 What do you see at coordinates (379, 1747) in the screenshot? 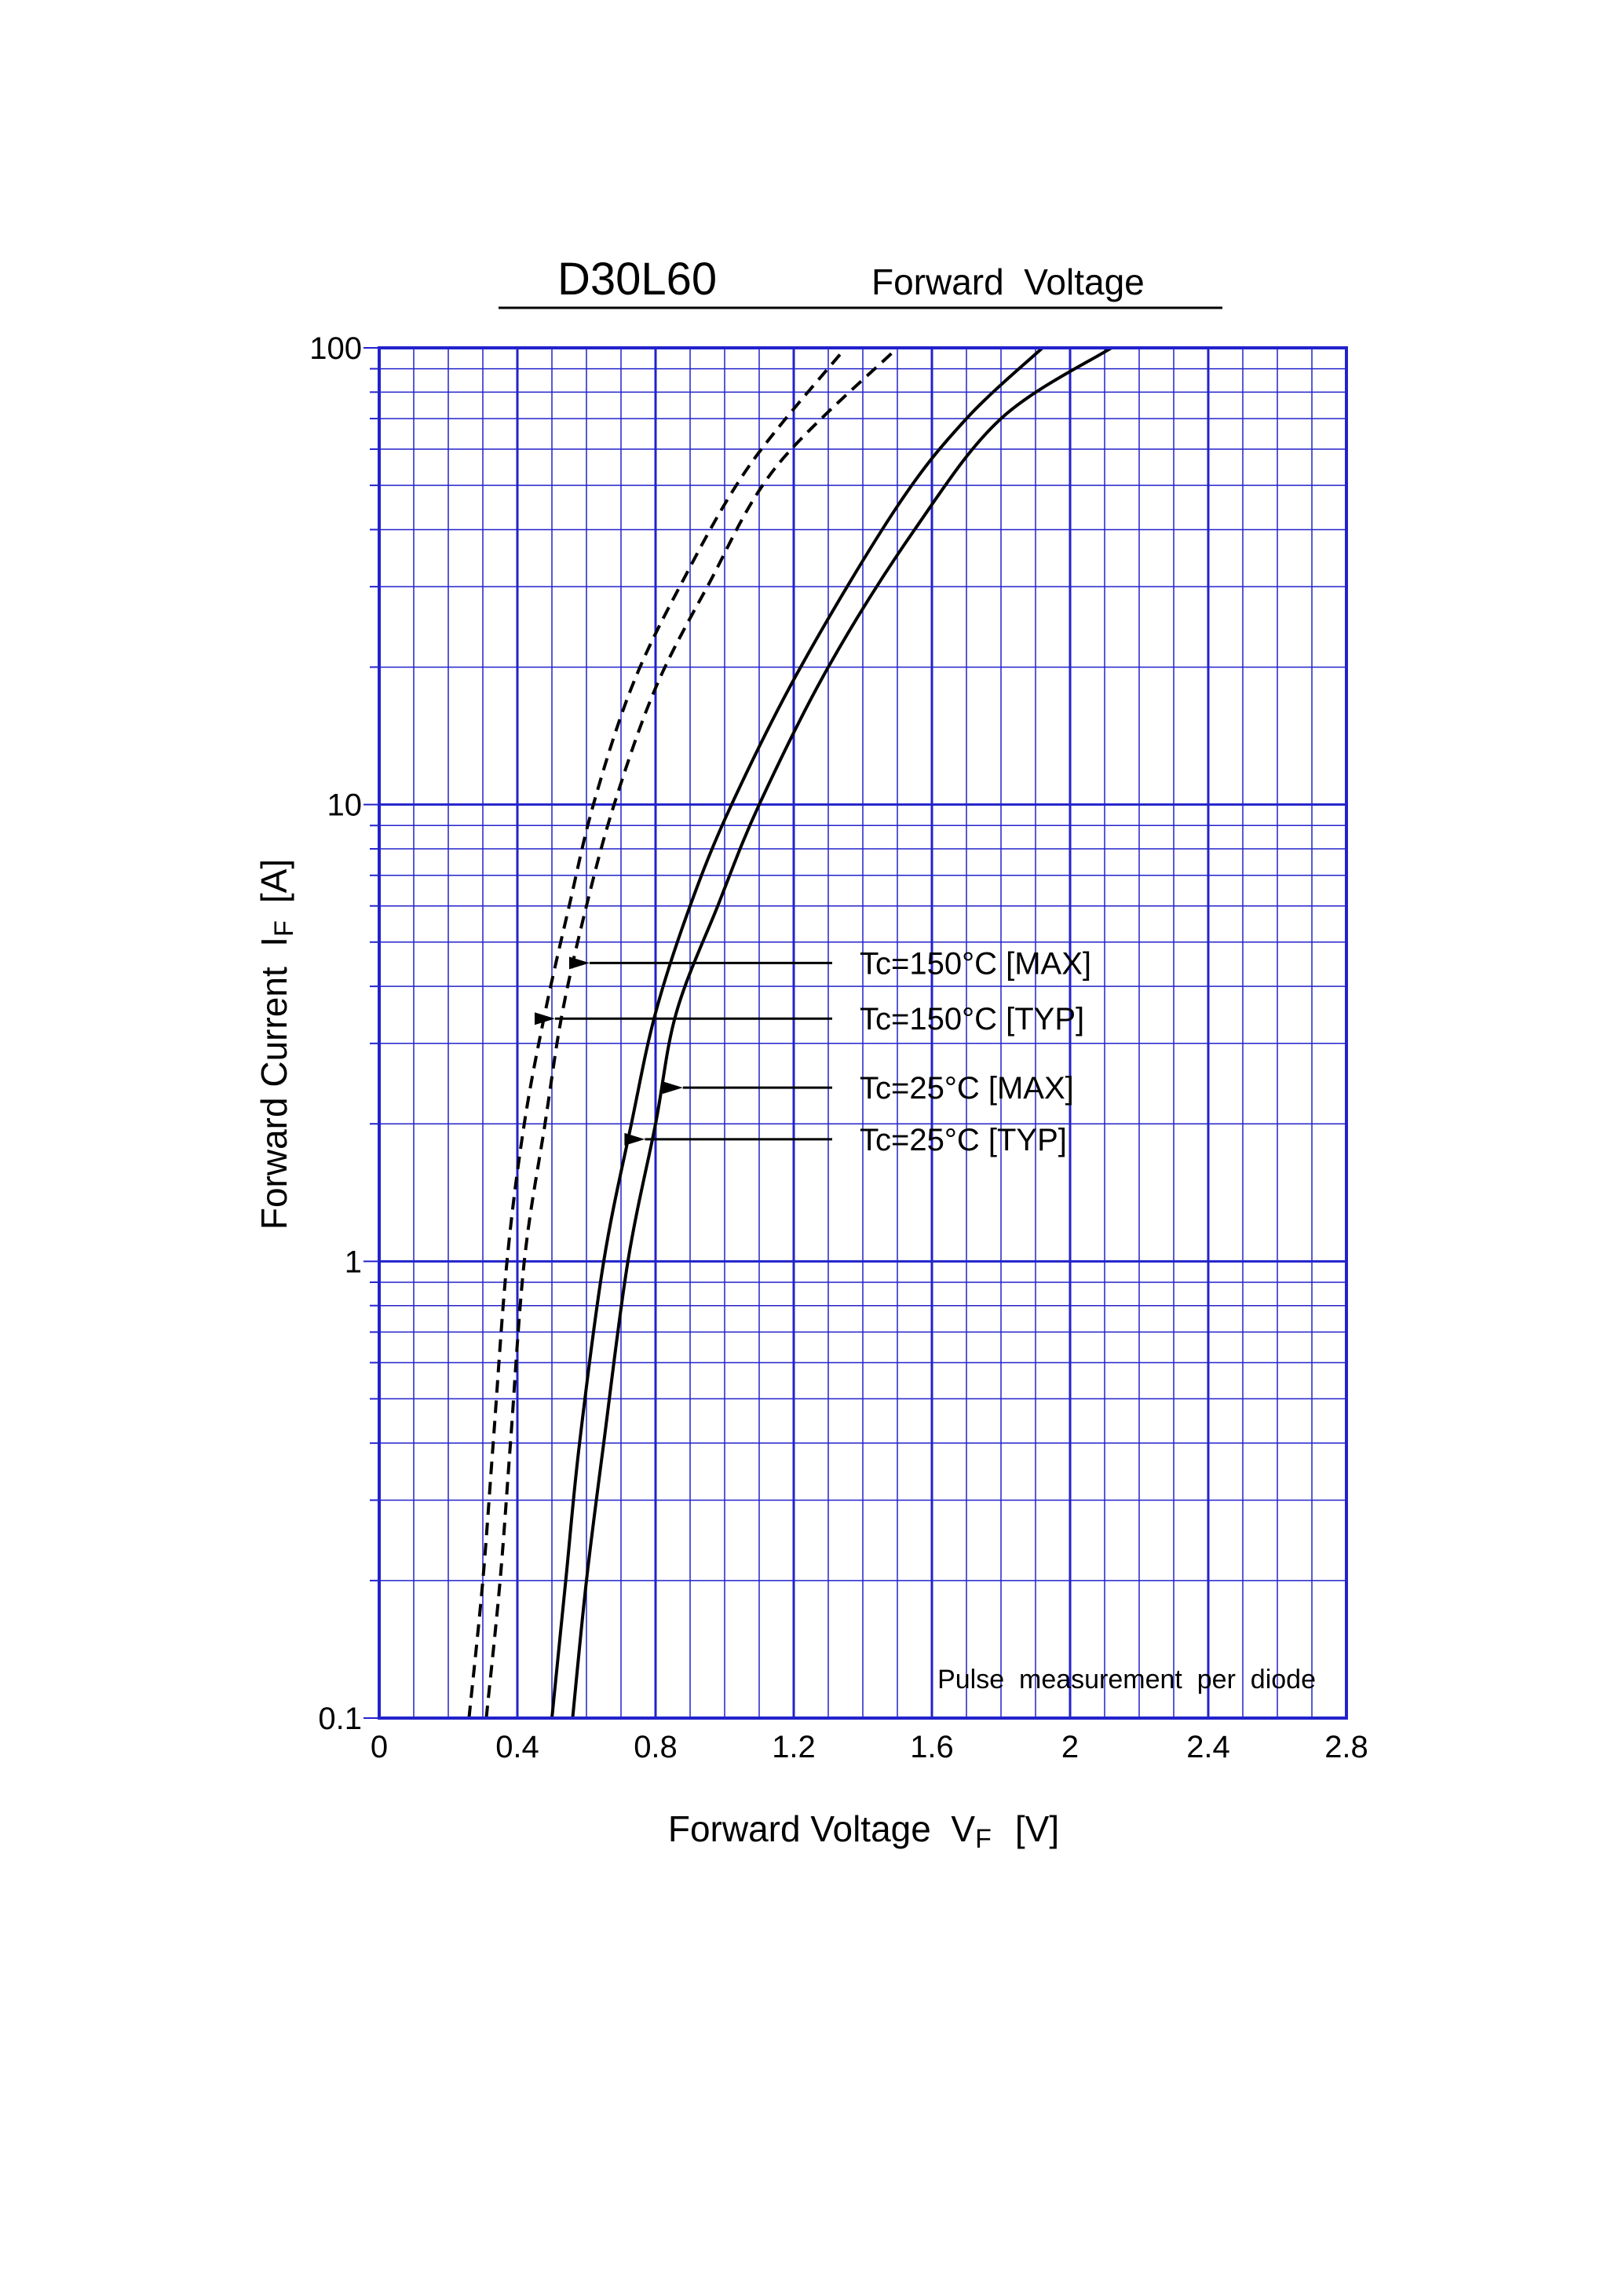
I see `x-tick-label: 0` at bounding box center [379, 1747].